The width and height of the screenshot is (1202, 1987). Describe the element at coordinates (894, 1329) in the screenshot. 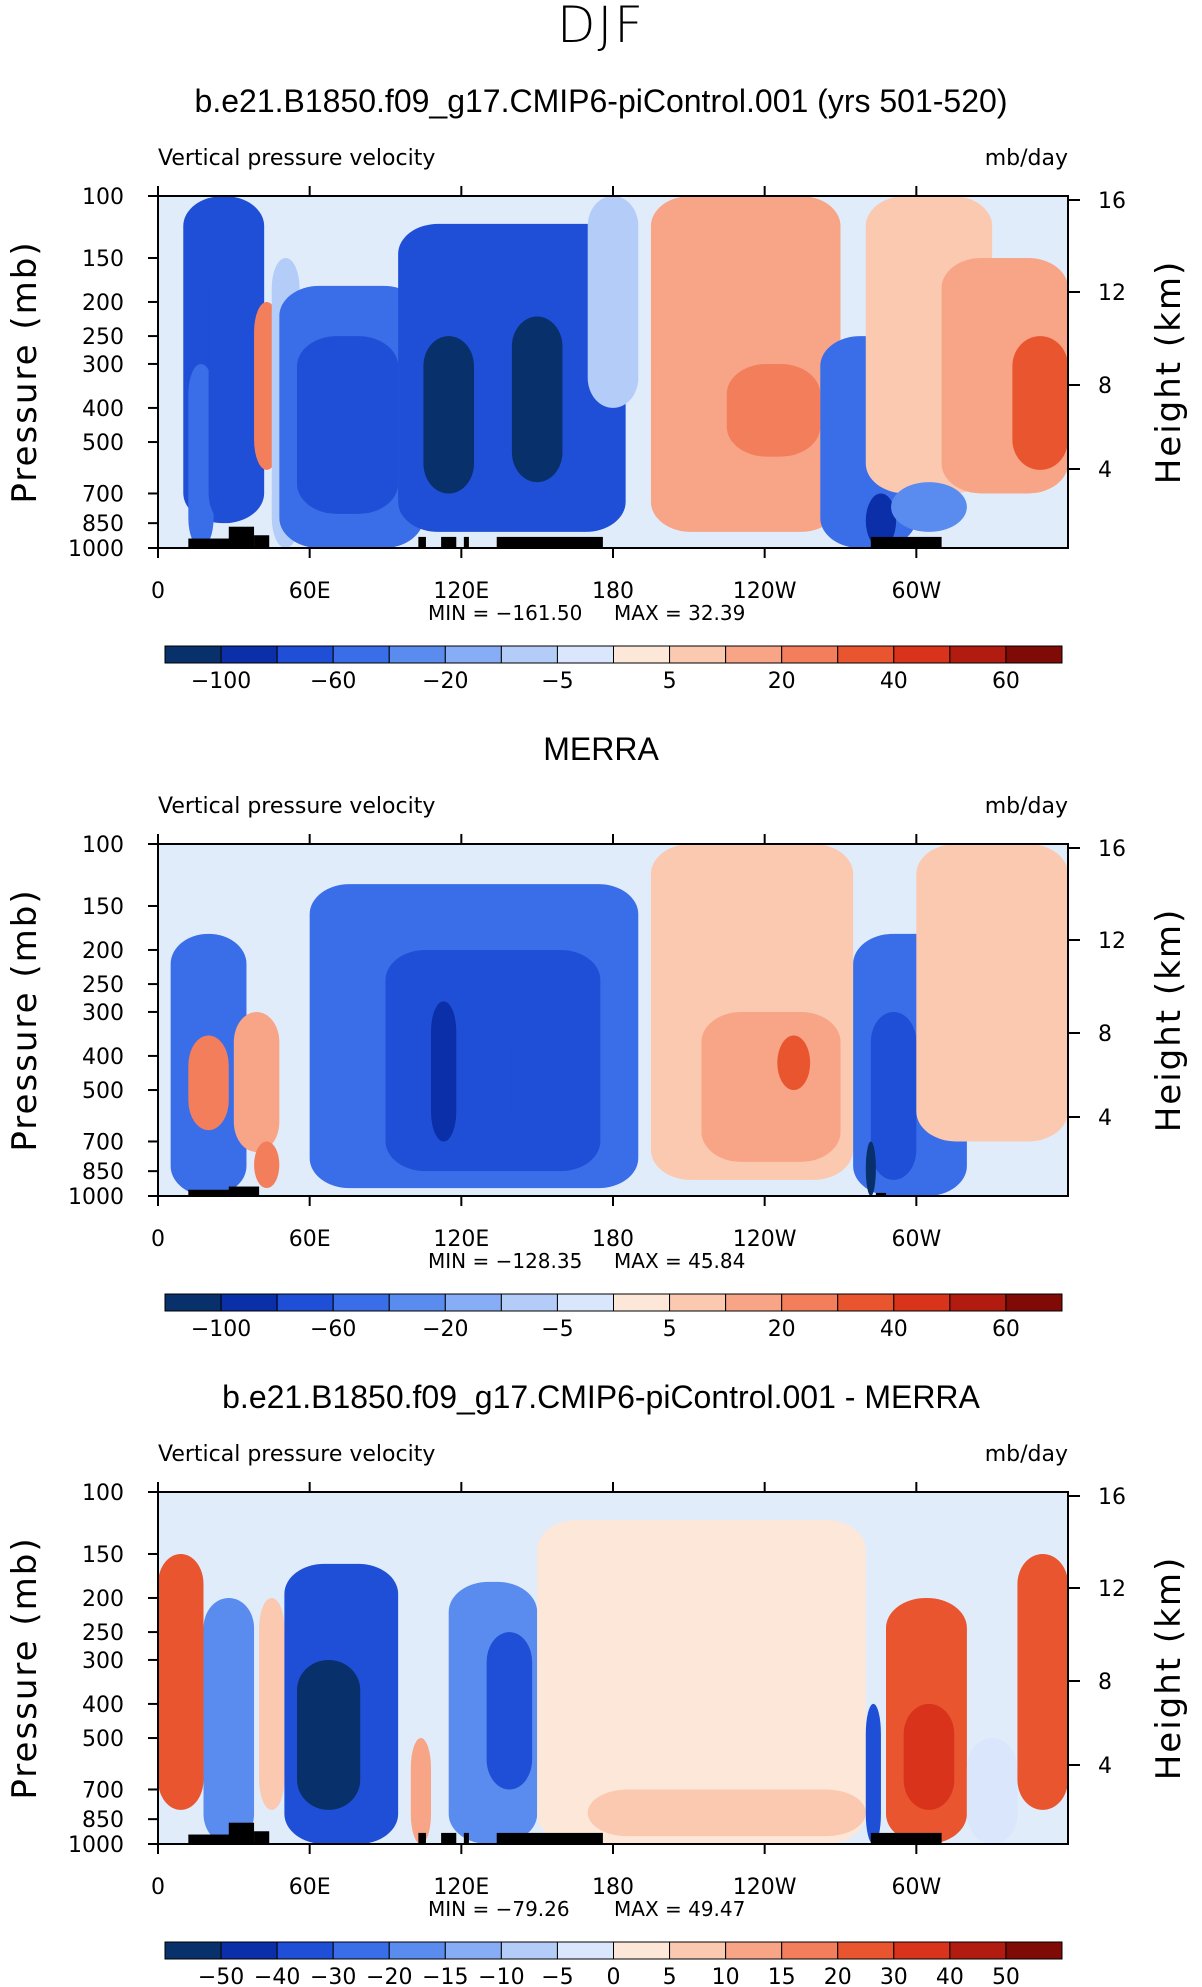

I see `colorbar-label: 40` at that location.